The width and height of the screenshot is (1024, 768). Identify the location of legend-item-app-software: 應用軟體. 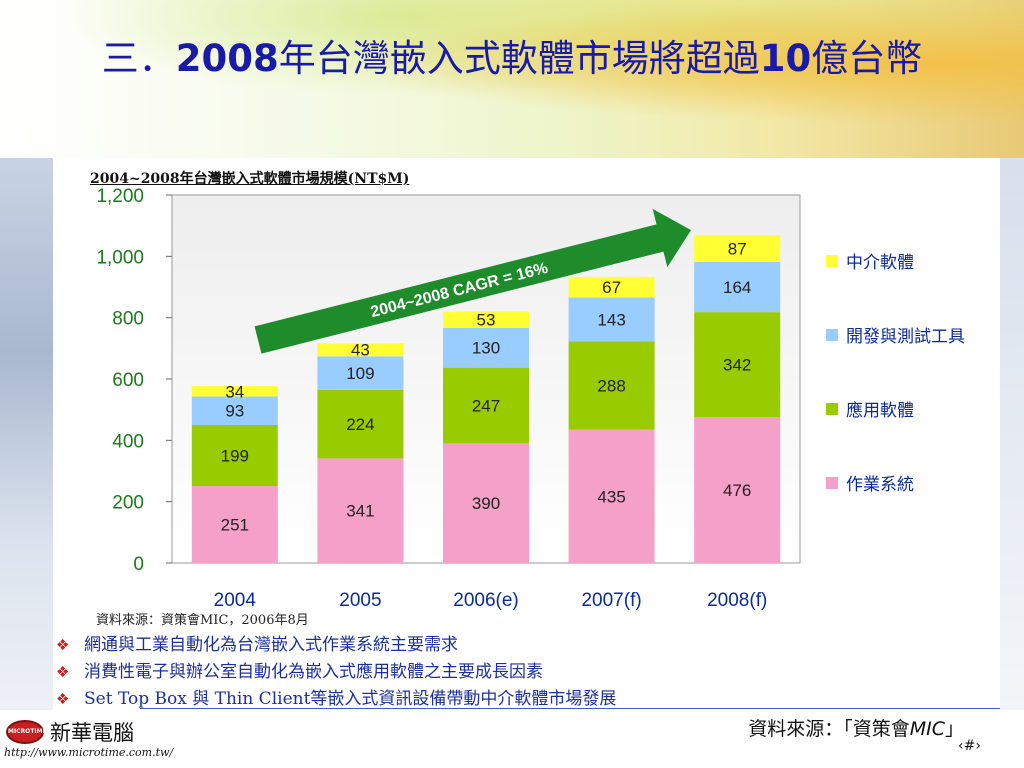
(870, 408).